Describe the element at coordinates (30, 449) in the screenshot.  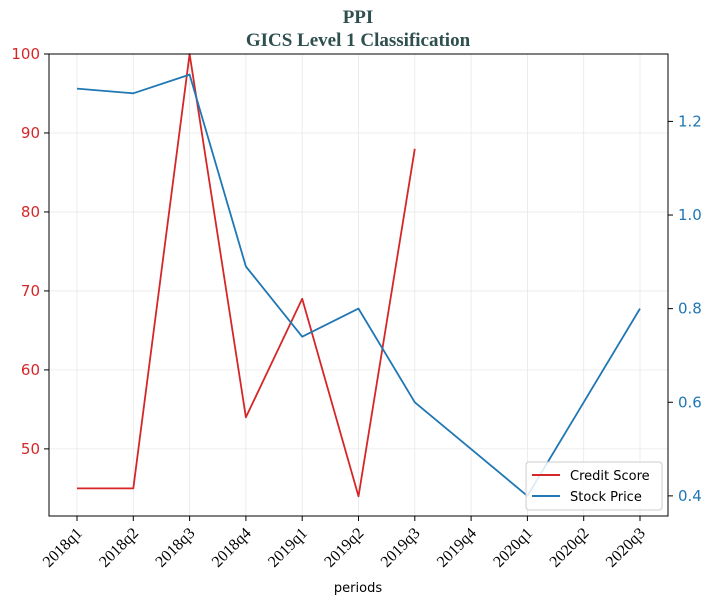
I see `left-tick-label: 50` at that location.